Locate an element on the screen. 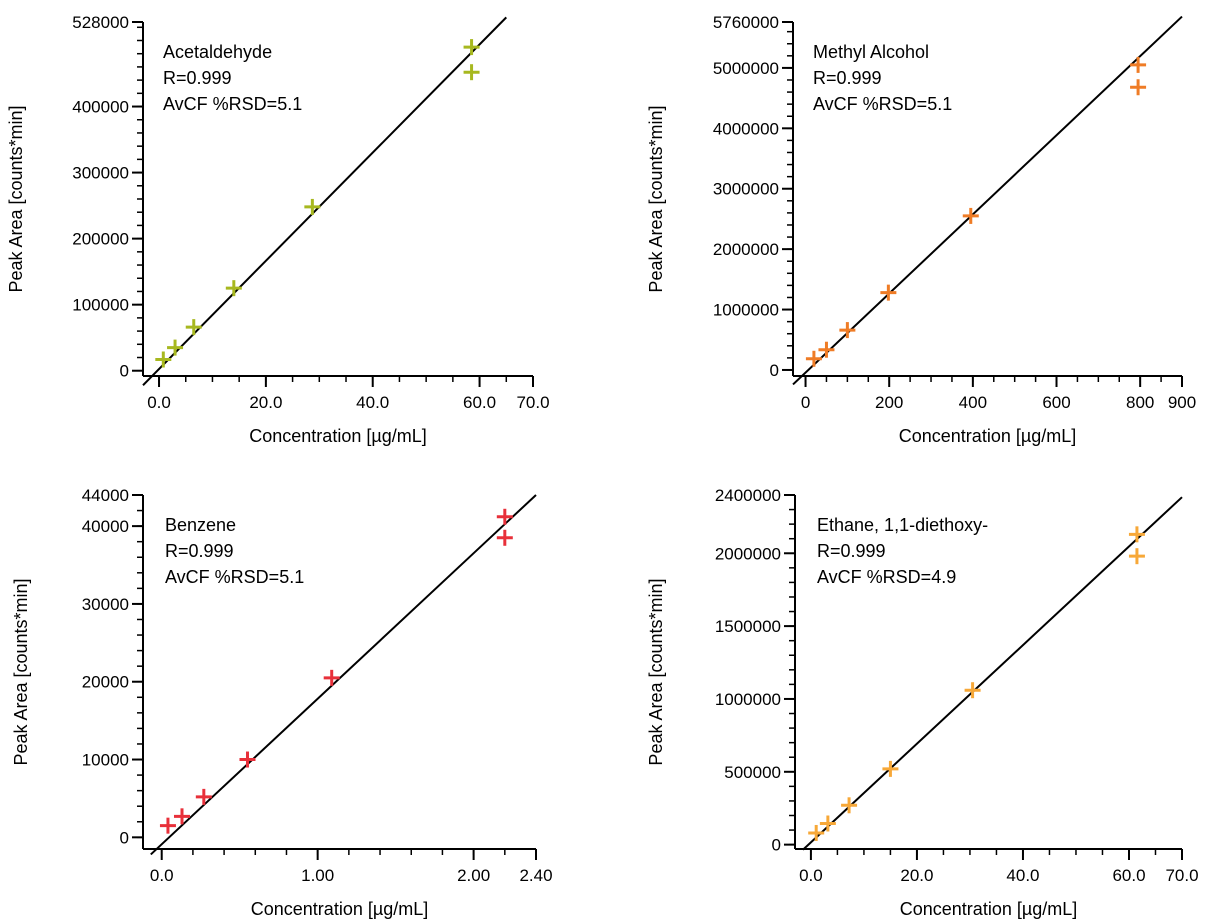 This screenshot has width=1212, height=922. y-tick-label: 44000 is located at coordinates (105, 495).